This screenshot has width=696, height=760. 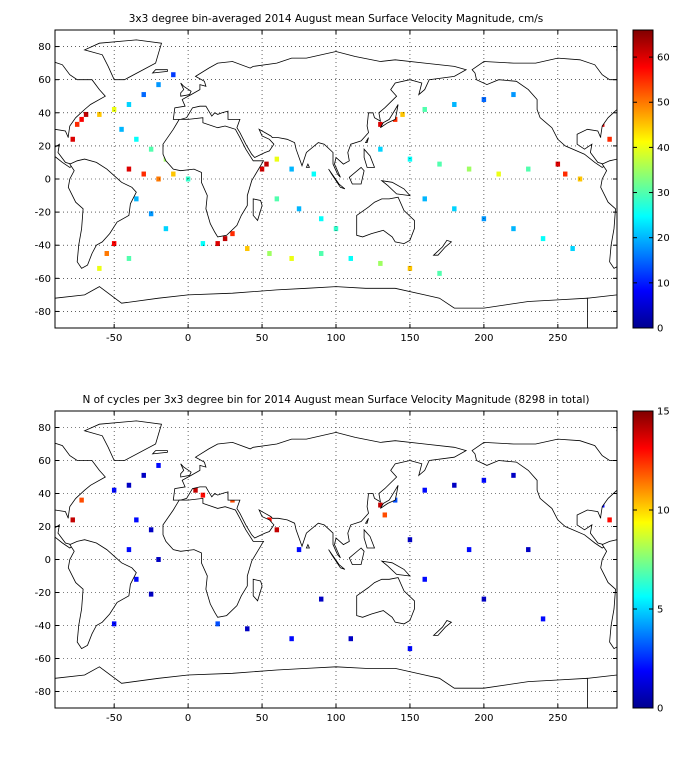 What do you see at coordinates (660, 610) in the screenshot?
I see `colorbar-tick-label: 5` at bounding box center [660, 610].